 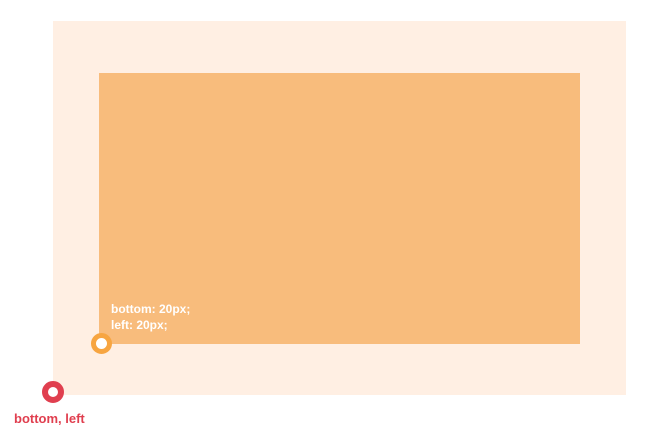 What do you see at coordinates (49, 418) in the screenshot?
I see `container-corner-label: bottom, left` at bounding box center [49, 418].